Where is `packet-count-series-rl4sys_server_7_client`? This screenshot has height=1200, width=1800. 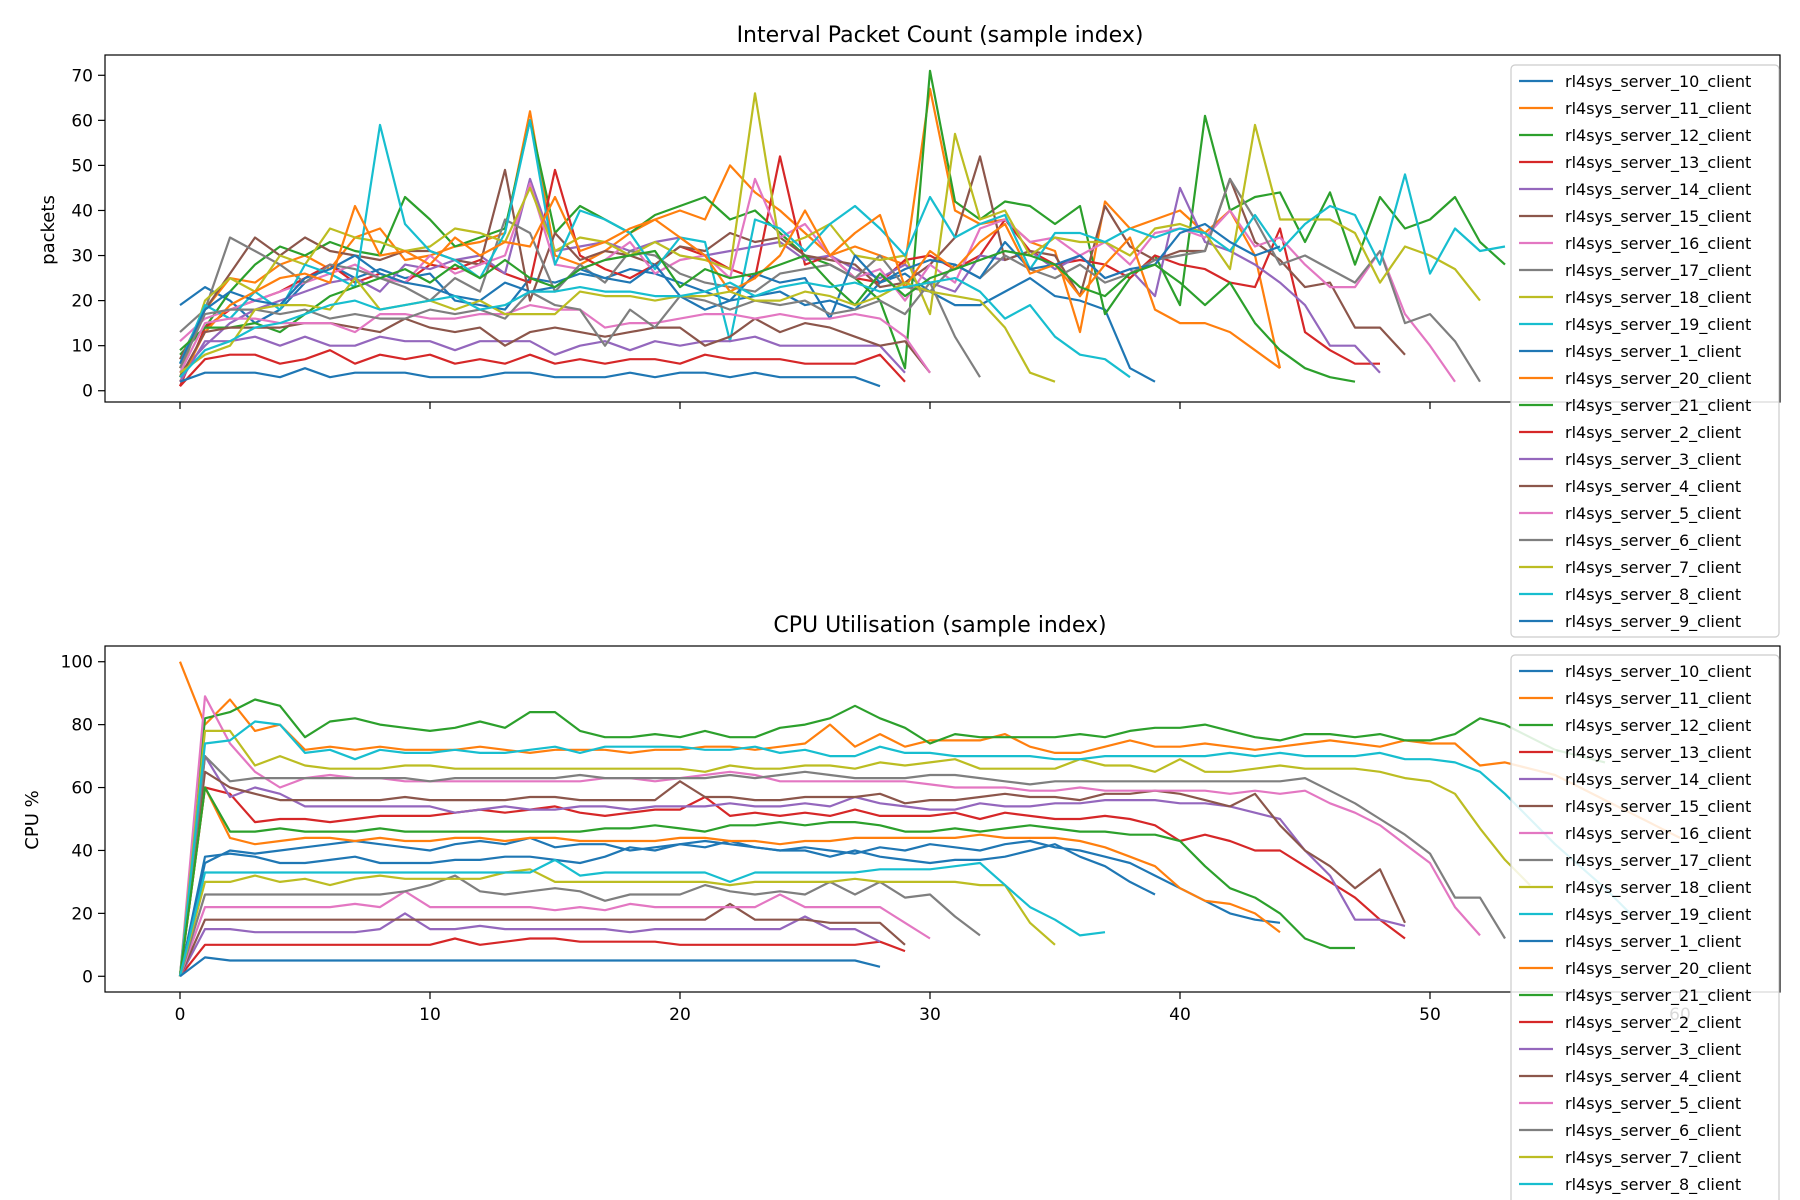 packet-count-series-rl4sys_server_7_client is located at coordinates (617, 330).